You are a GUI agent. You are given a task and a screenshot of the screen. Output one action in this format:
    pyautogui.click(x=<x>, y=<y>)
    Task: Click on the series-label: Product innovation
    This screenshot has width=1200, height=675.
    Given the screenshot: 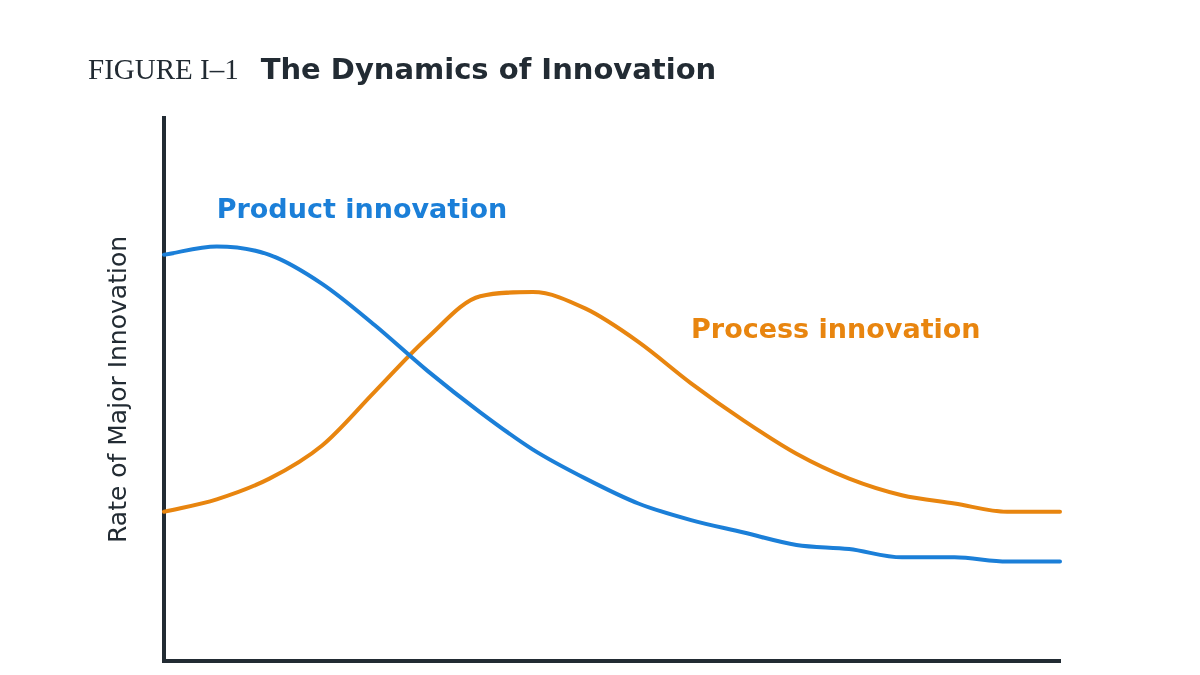 What is the action you would take?
    pyautogui.click(x=362, y=208)
    